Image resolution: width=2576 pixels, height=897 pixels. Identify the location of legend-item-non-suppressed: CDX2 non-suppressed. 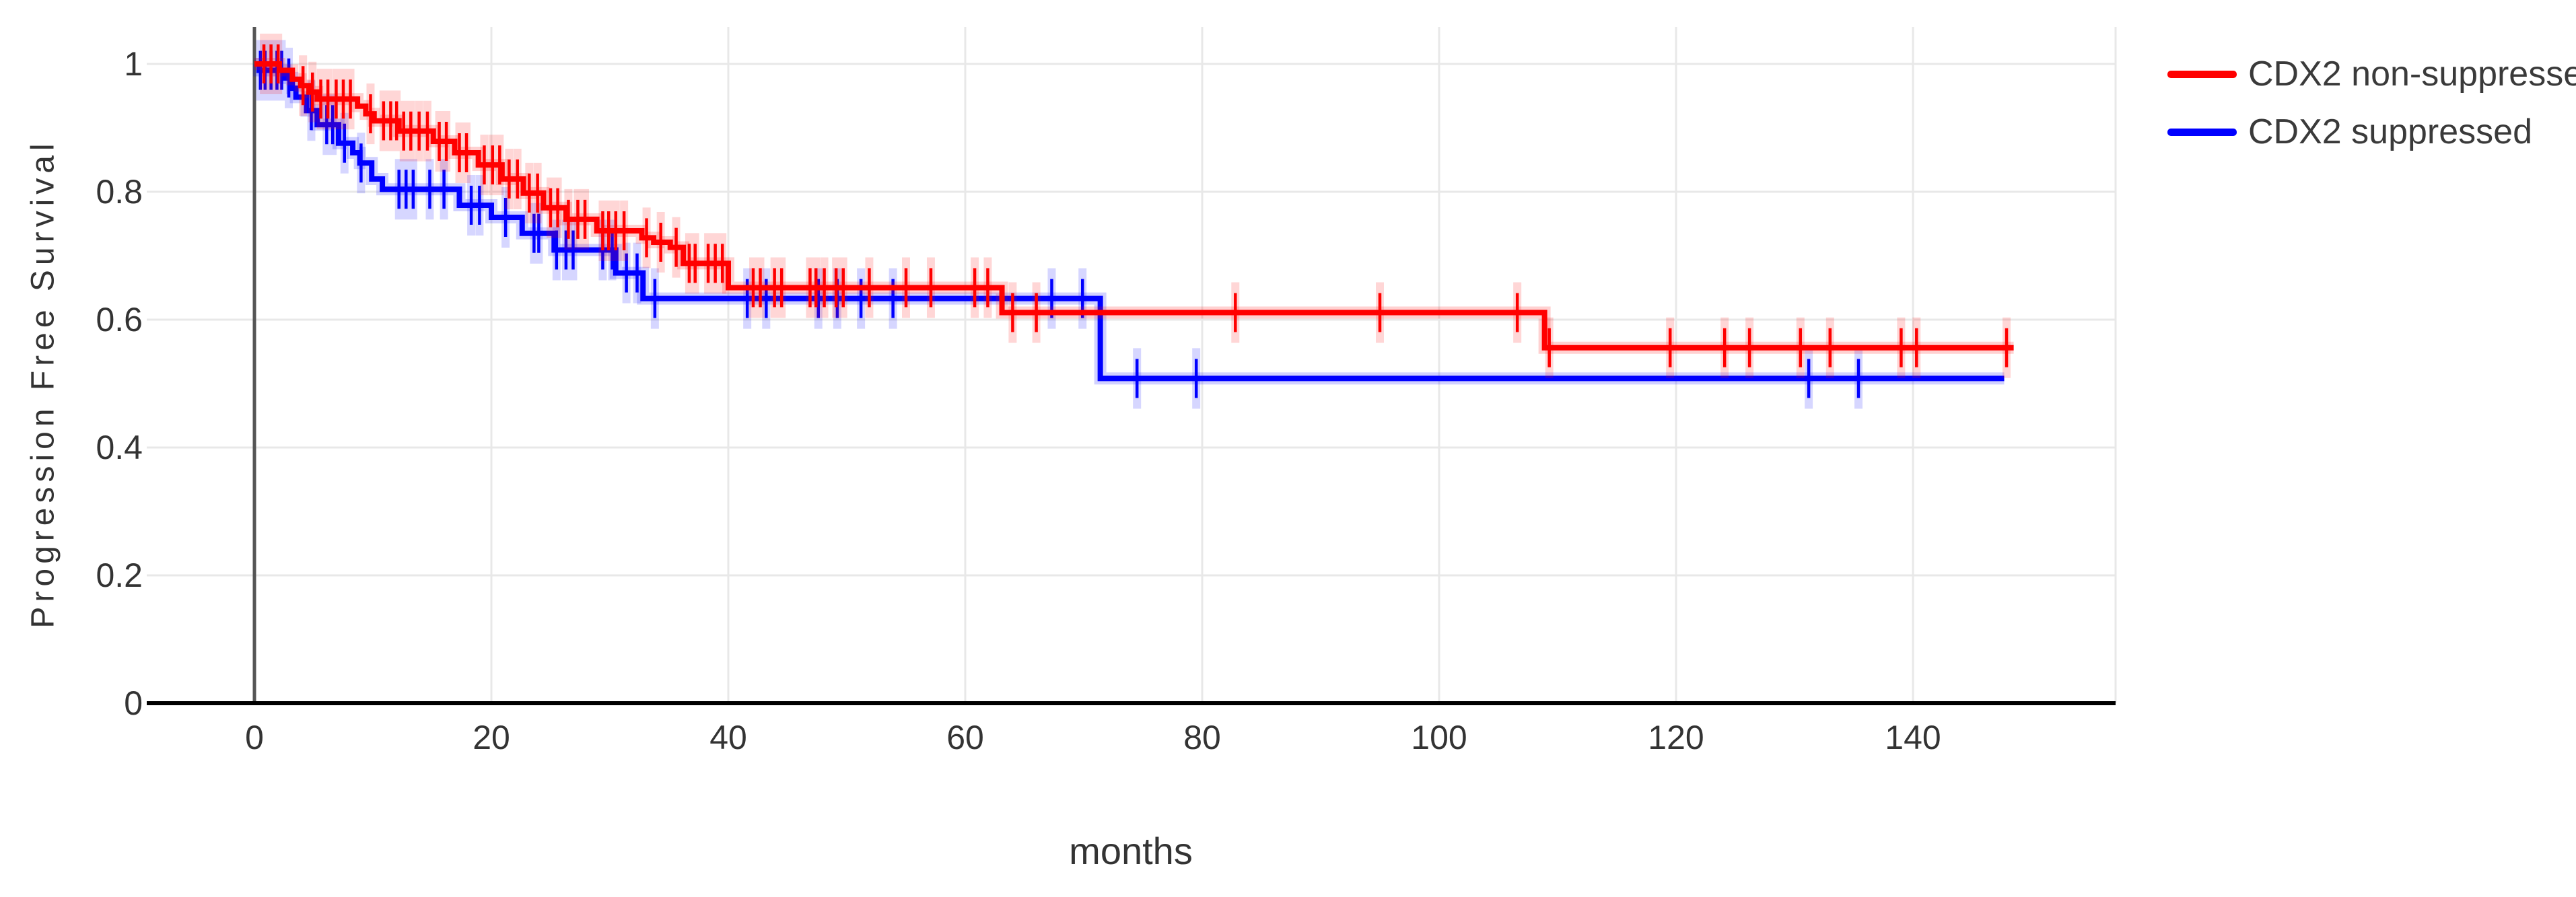
(2371, 74).